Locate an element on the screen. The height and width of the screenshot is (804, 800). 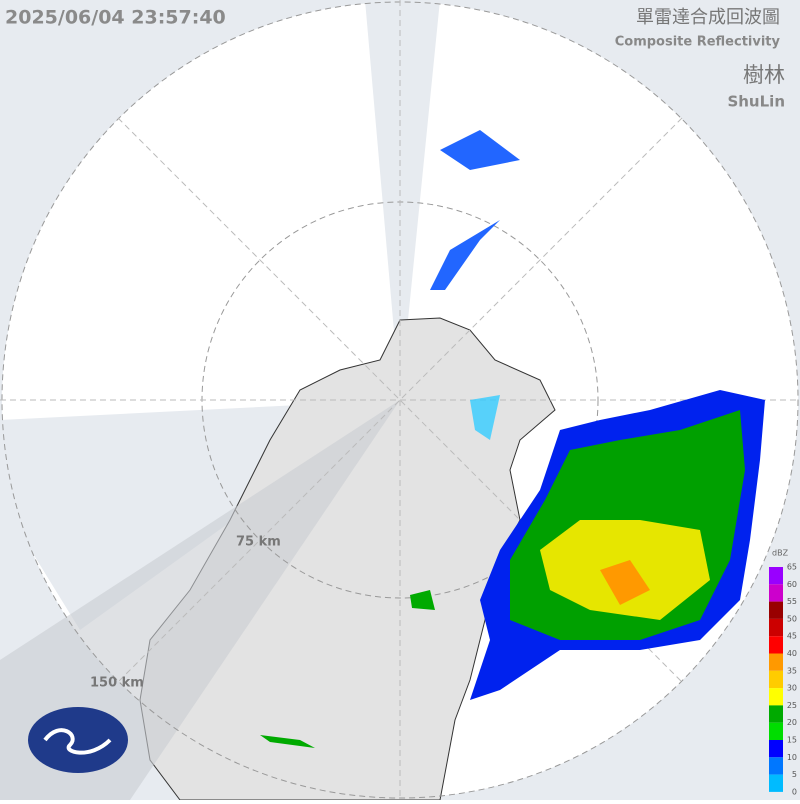
colorbar-tick-label: 45 is located at coordinates (792, 636).